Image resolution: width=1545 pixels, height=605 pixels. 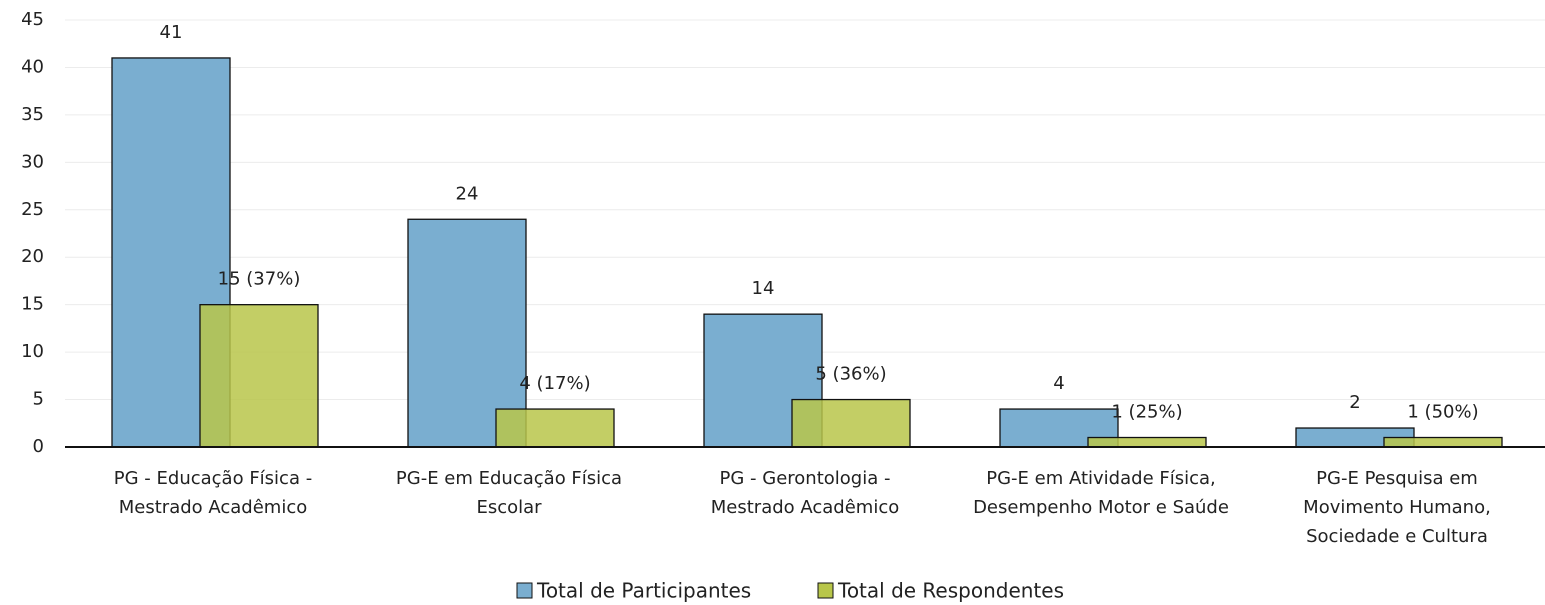 I want to click on x-tick-label: Escolar, so click(x=509, y=507).